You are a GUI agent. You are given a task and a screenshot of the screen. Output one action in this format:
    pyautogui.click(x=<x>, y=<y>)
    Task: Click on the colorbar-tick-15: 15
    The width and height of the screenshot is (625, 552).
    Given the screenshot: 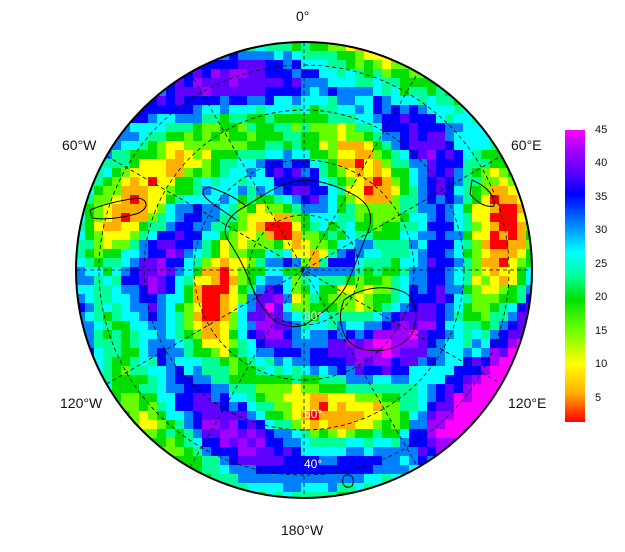 What is the action you would take?
    pyautogui.click(x=601, y=331)
    